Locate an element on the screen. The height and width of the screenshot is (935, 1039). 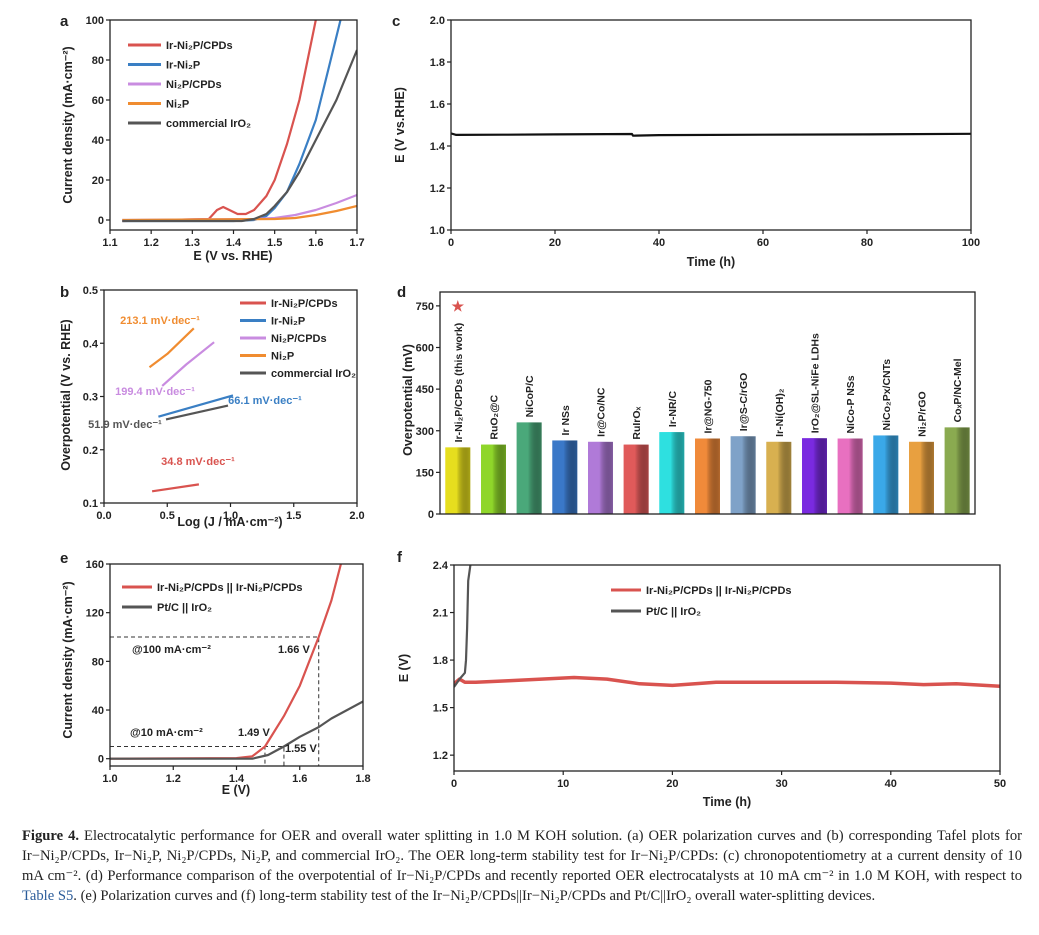
y-tick-label: 150 is located at coordinates (425, 473).